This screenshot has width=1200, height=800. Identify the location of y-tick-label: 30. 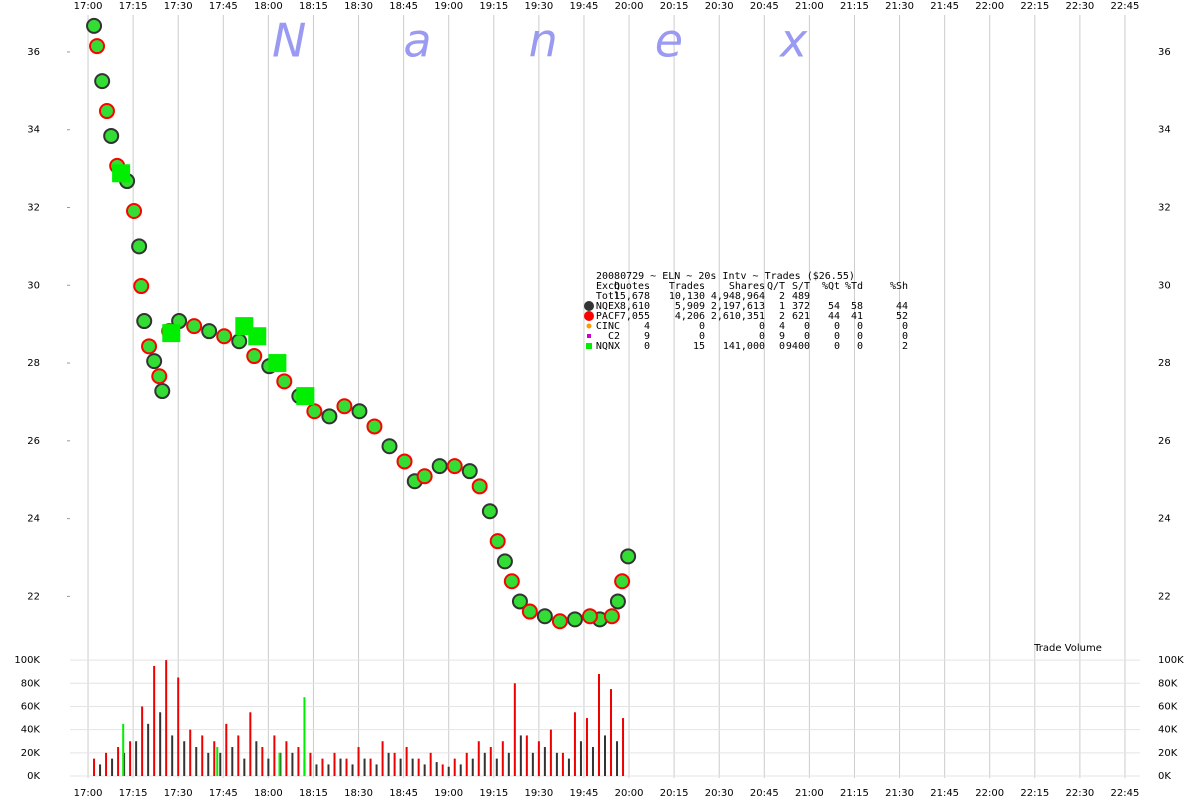
(1164, 285).